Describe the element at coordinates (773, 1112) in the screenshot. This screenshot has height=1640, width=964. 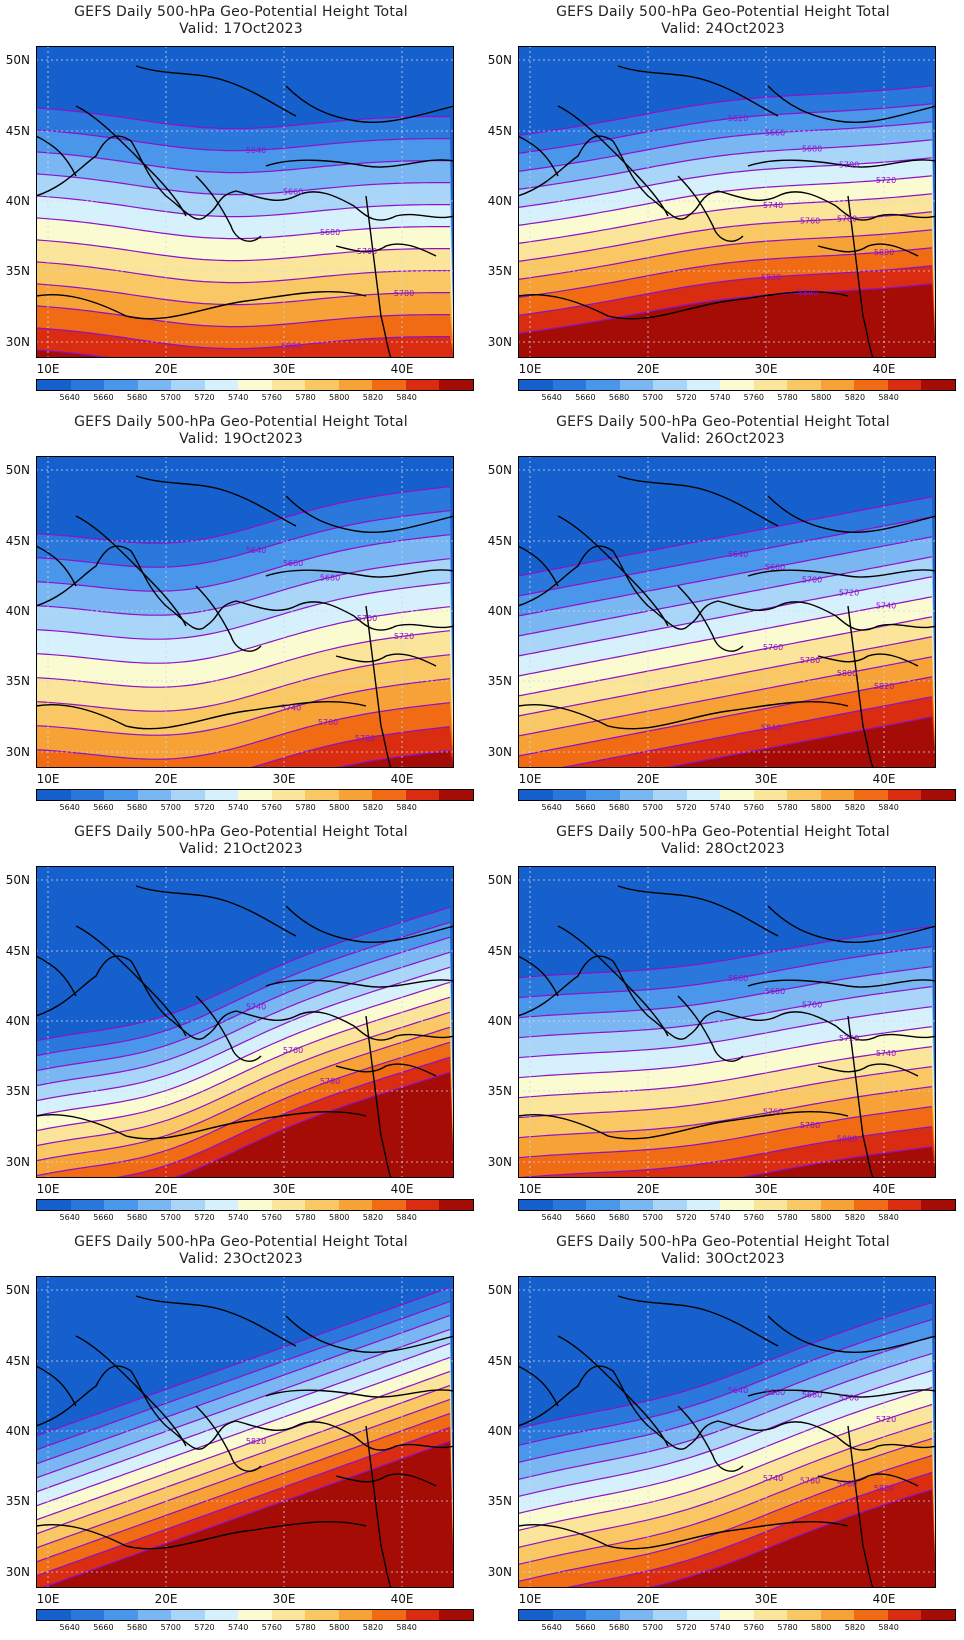
I see `contour-label: 5760` at that location.